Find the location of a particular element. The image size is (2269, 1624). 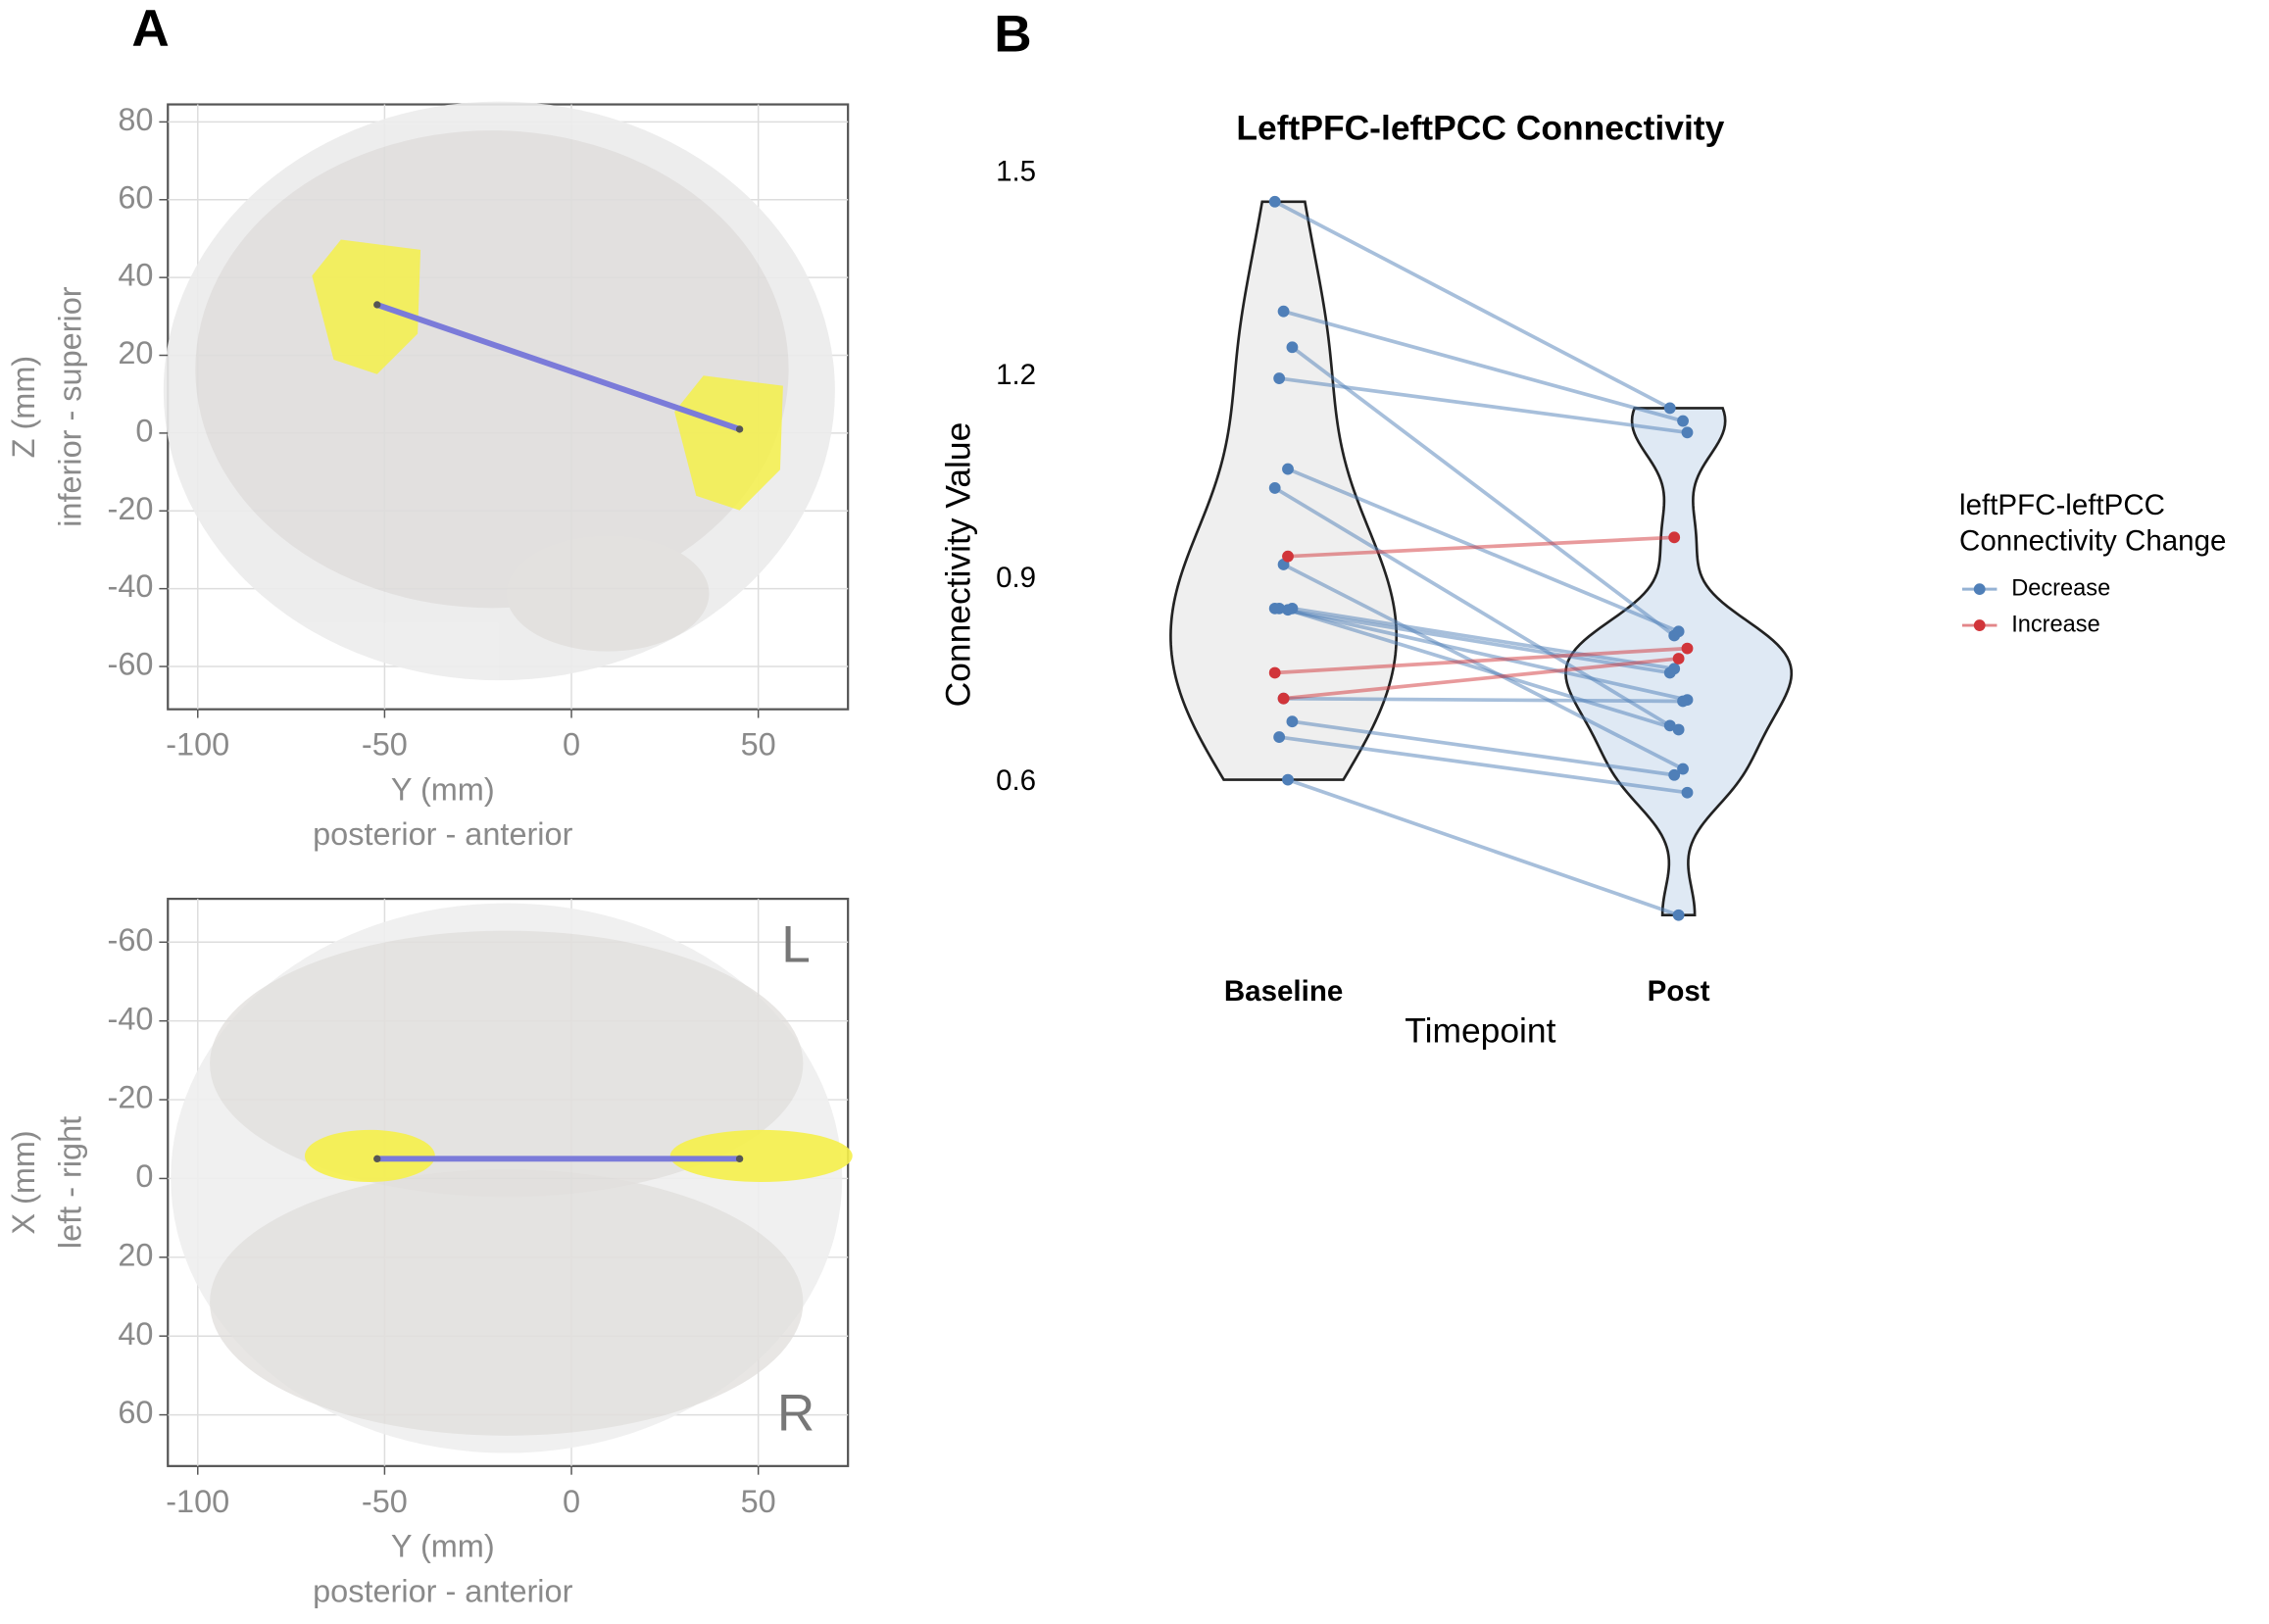

y-tick-label: 0.9 is located at coordinates (1016, 578).